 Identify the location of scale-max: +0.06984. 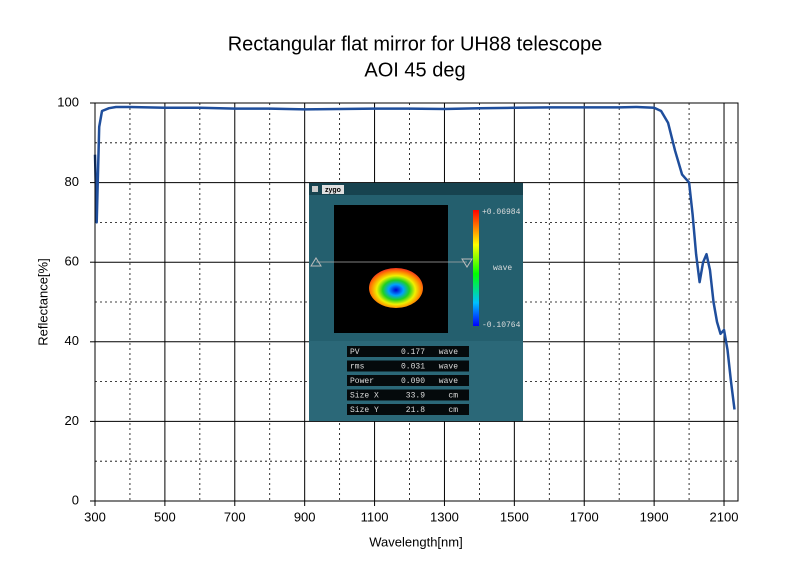
(501, 212).